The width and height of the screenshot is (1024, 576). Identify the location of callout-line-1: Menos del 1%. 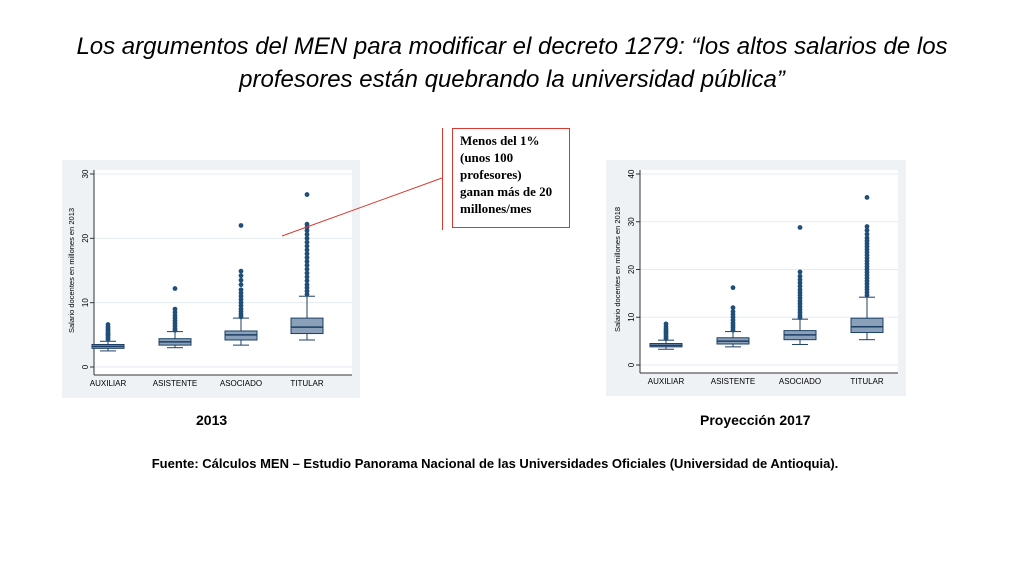
(500, 140).